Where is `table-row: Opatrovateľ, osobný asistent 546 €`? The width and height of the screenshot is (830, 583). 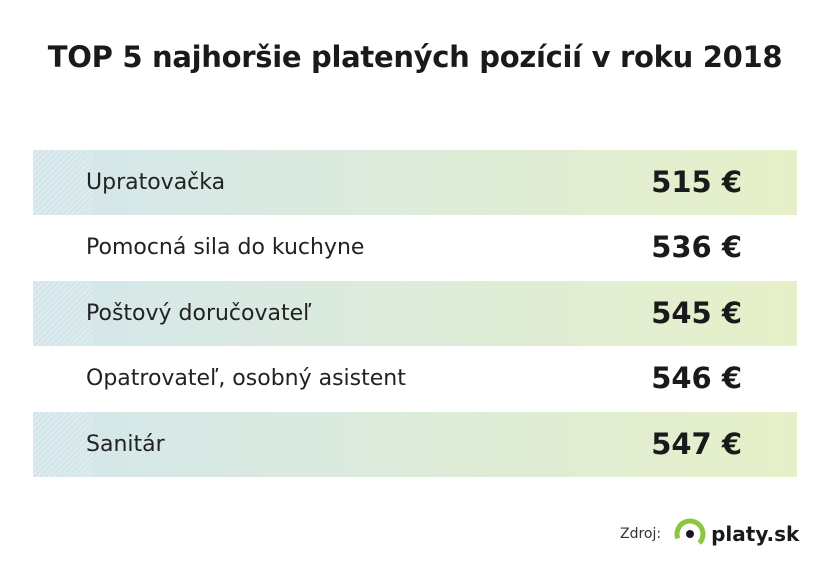 table-row: Opatrovateľ, osobný asistent 546 € is located at coordinates (415, 378).